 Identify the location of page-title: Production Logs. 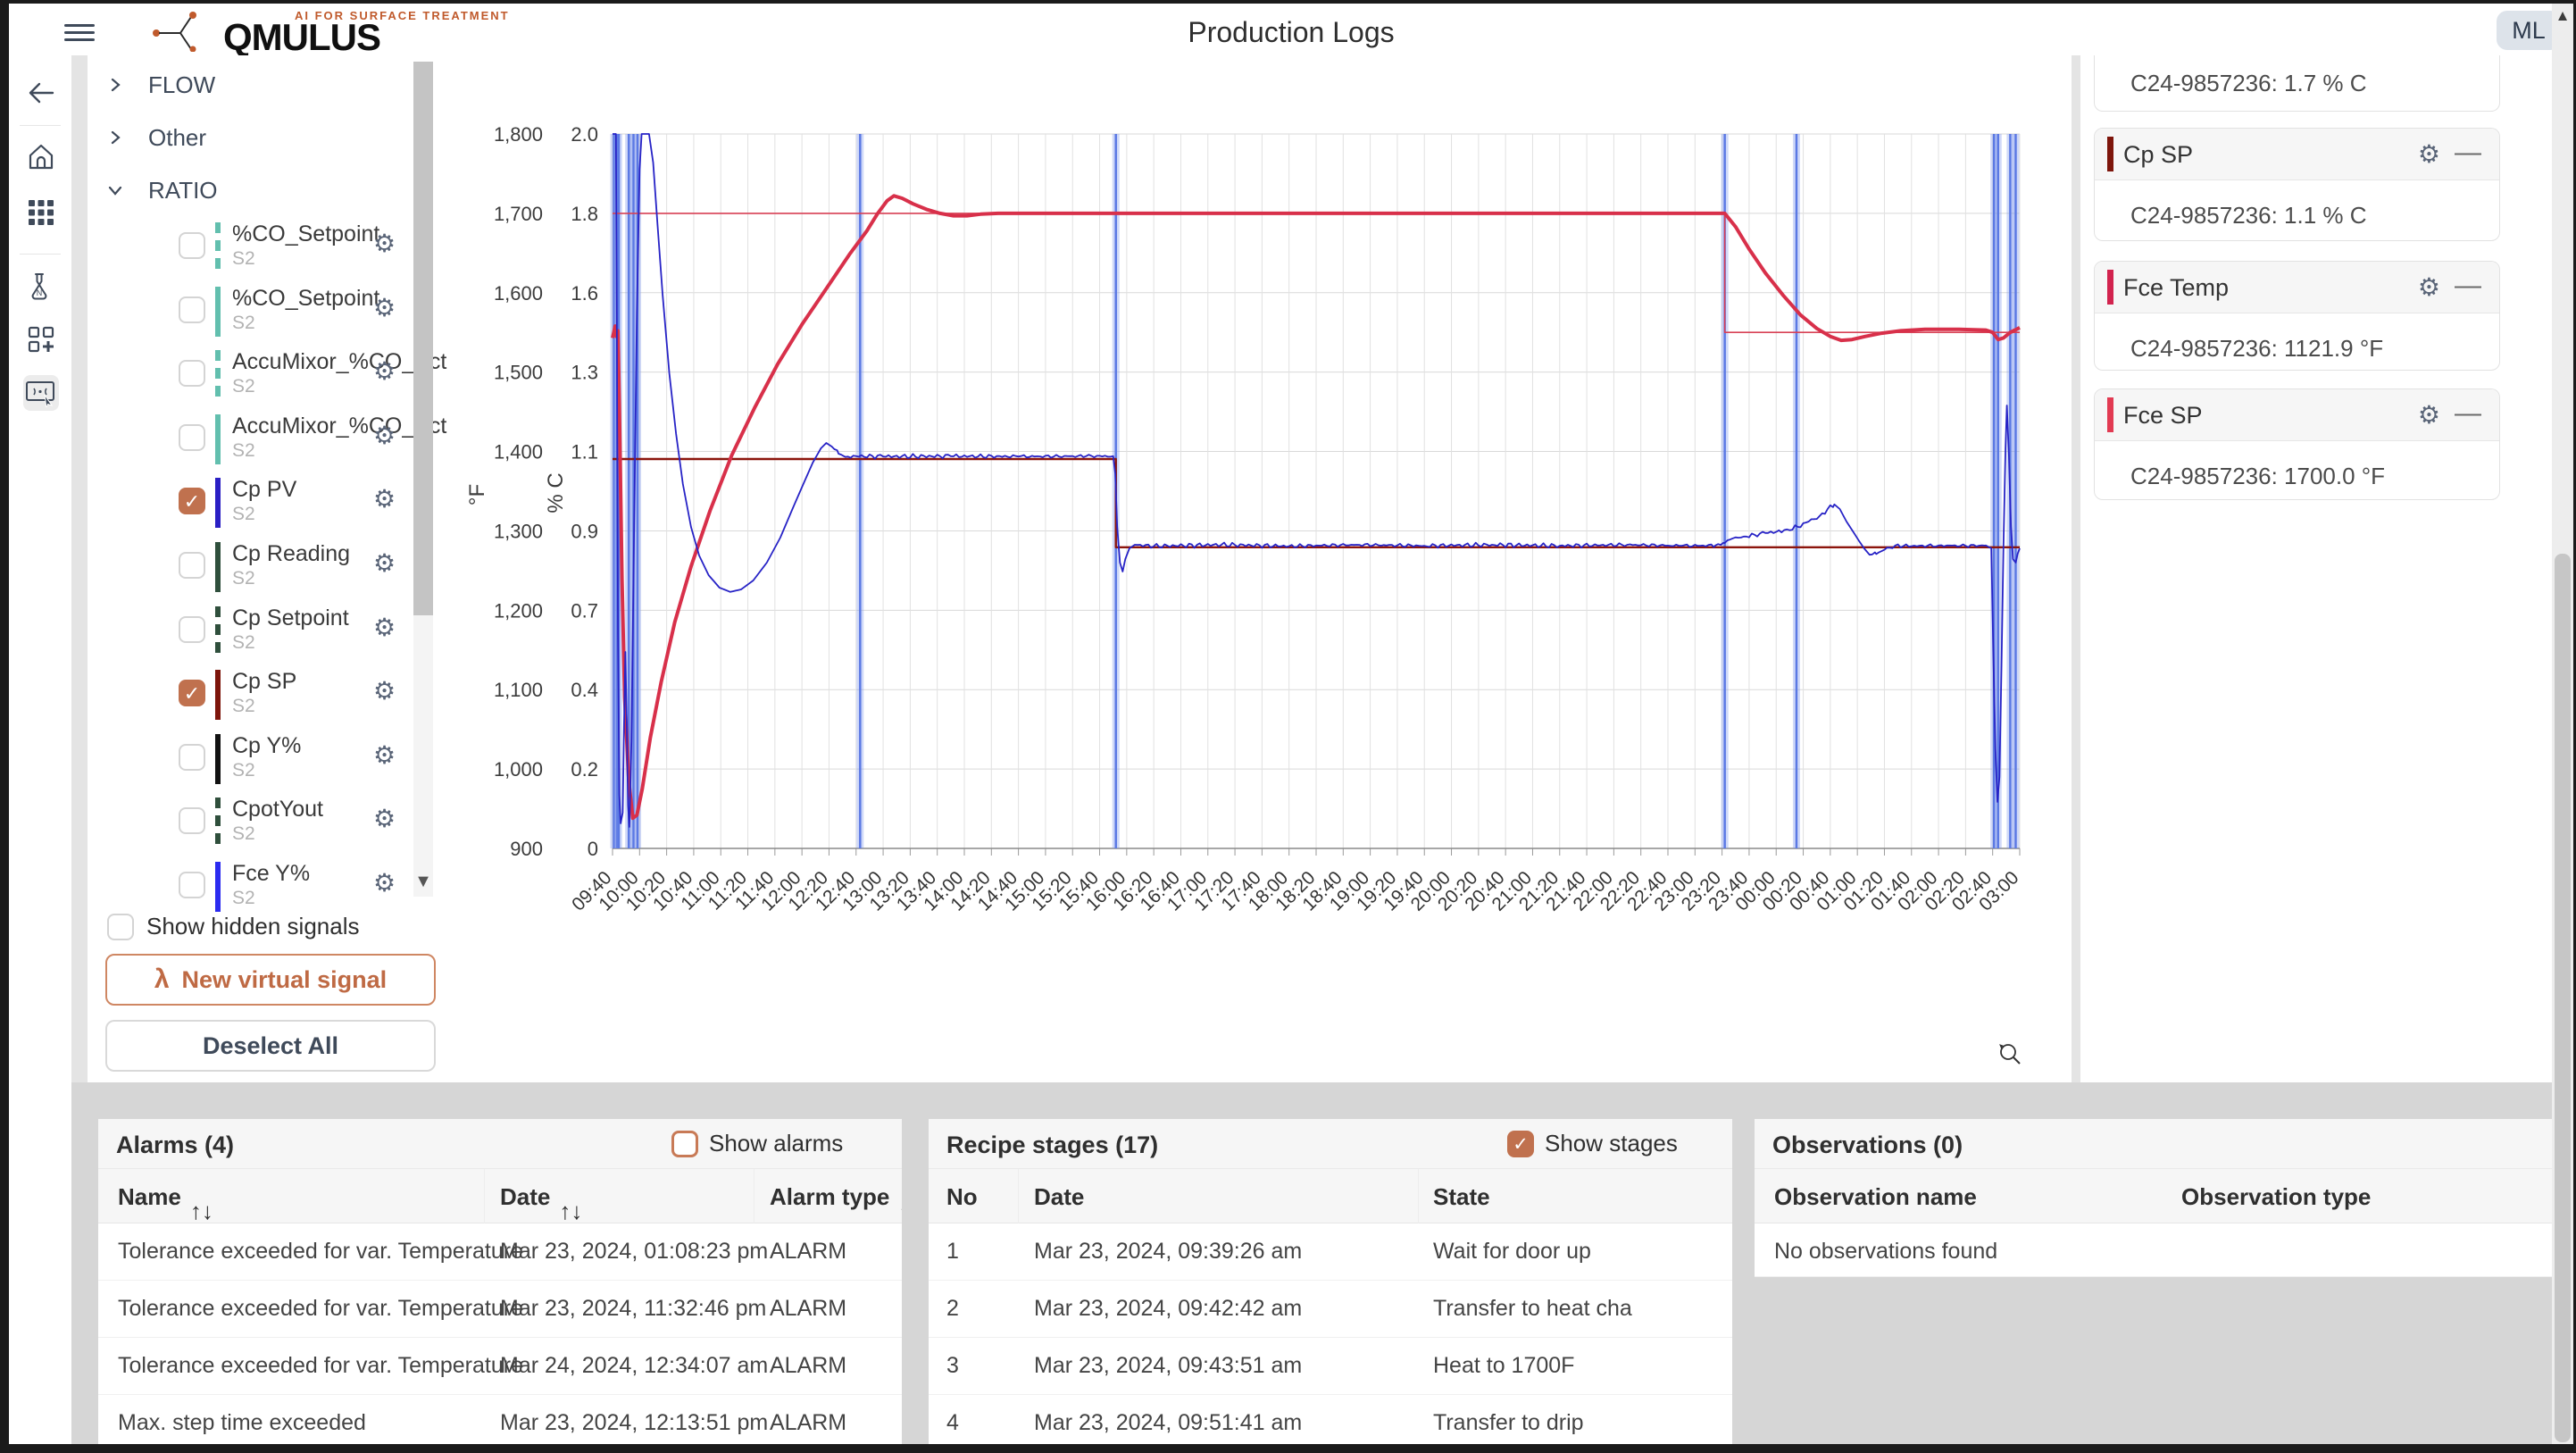
(1291, 32).